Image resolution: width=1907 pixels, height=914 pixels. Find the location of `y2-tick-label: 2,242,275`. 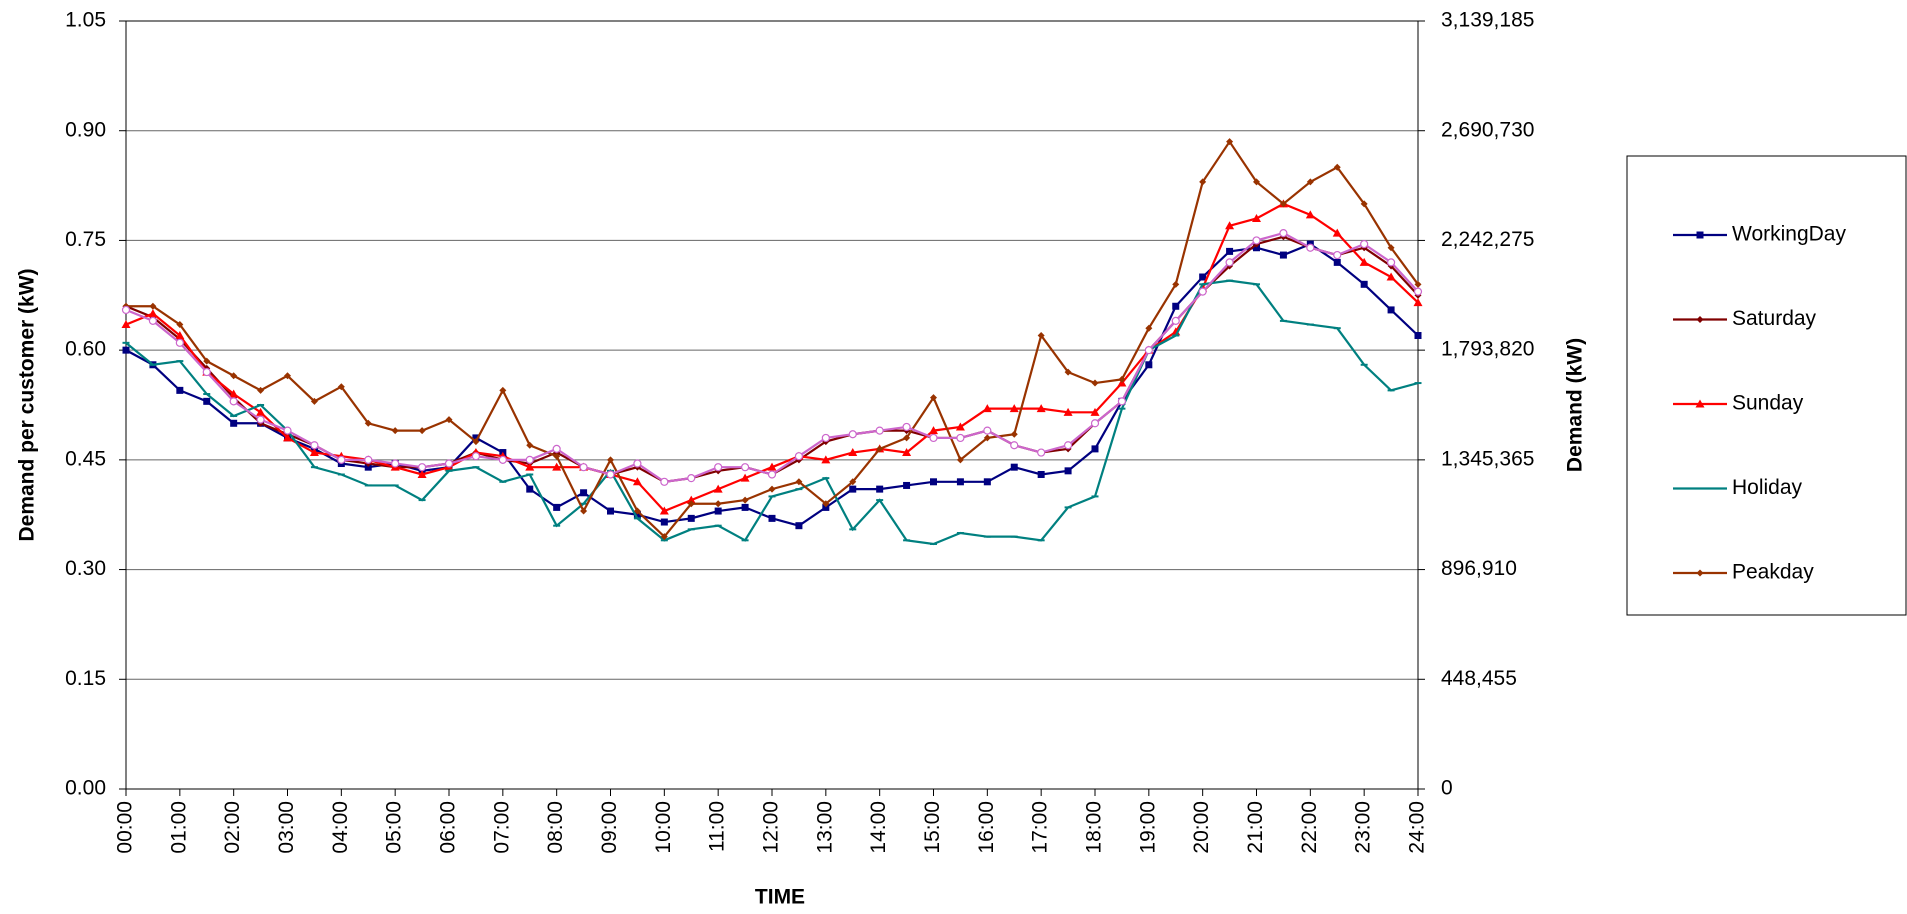

y2-tick-label: 2,242,275 is located at coordinates (1487, 239).